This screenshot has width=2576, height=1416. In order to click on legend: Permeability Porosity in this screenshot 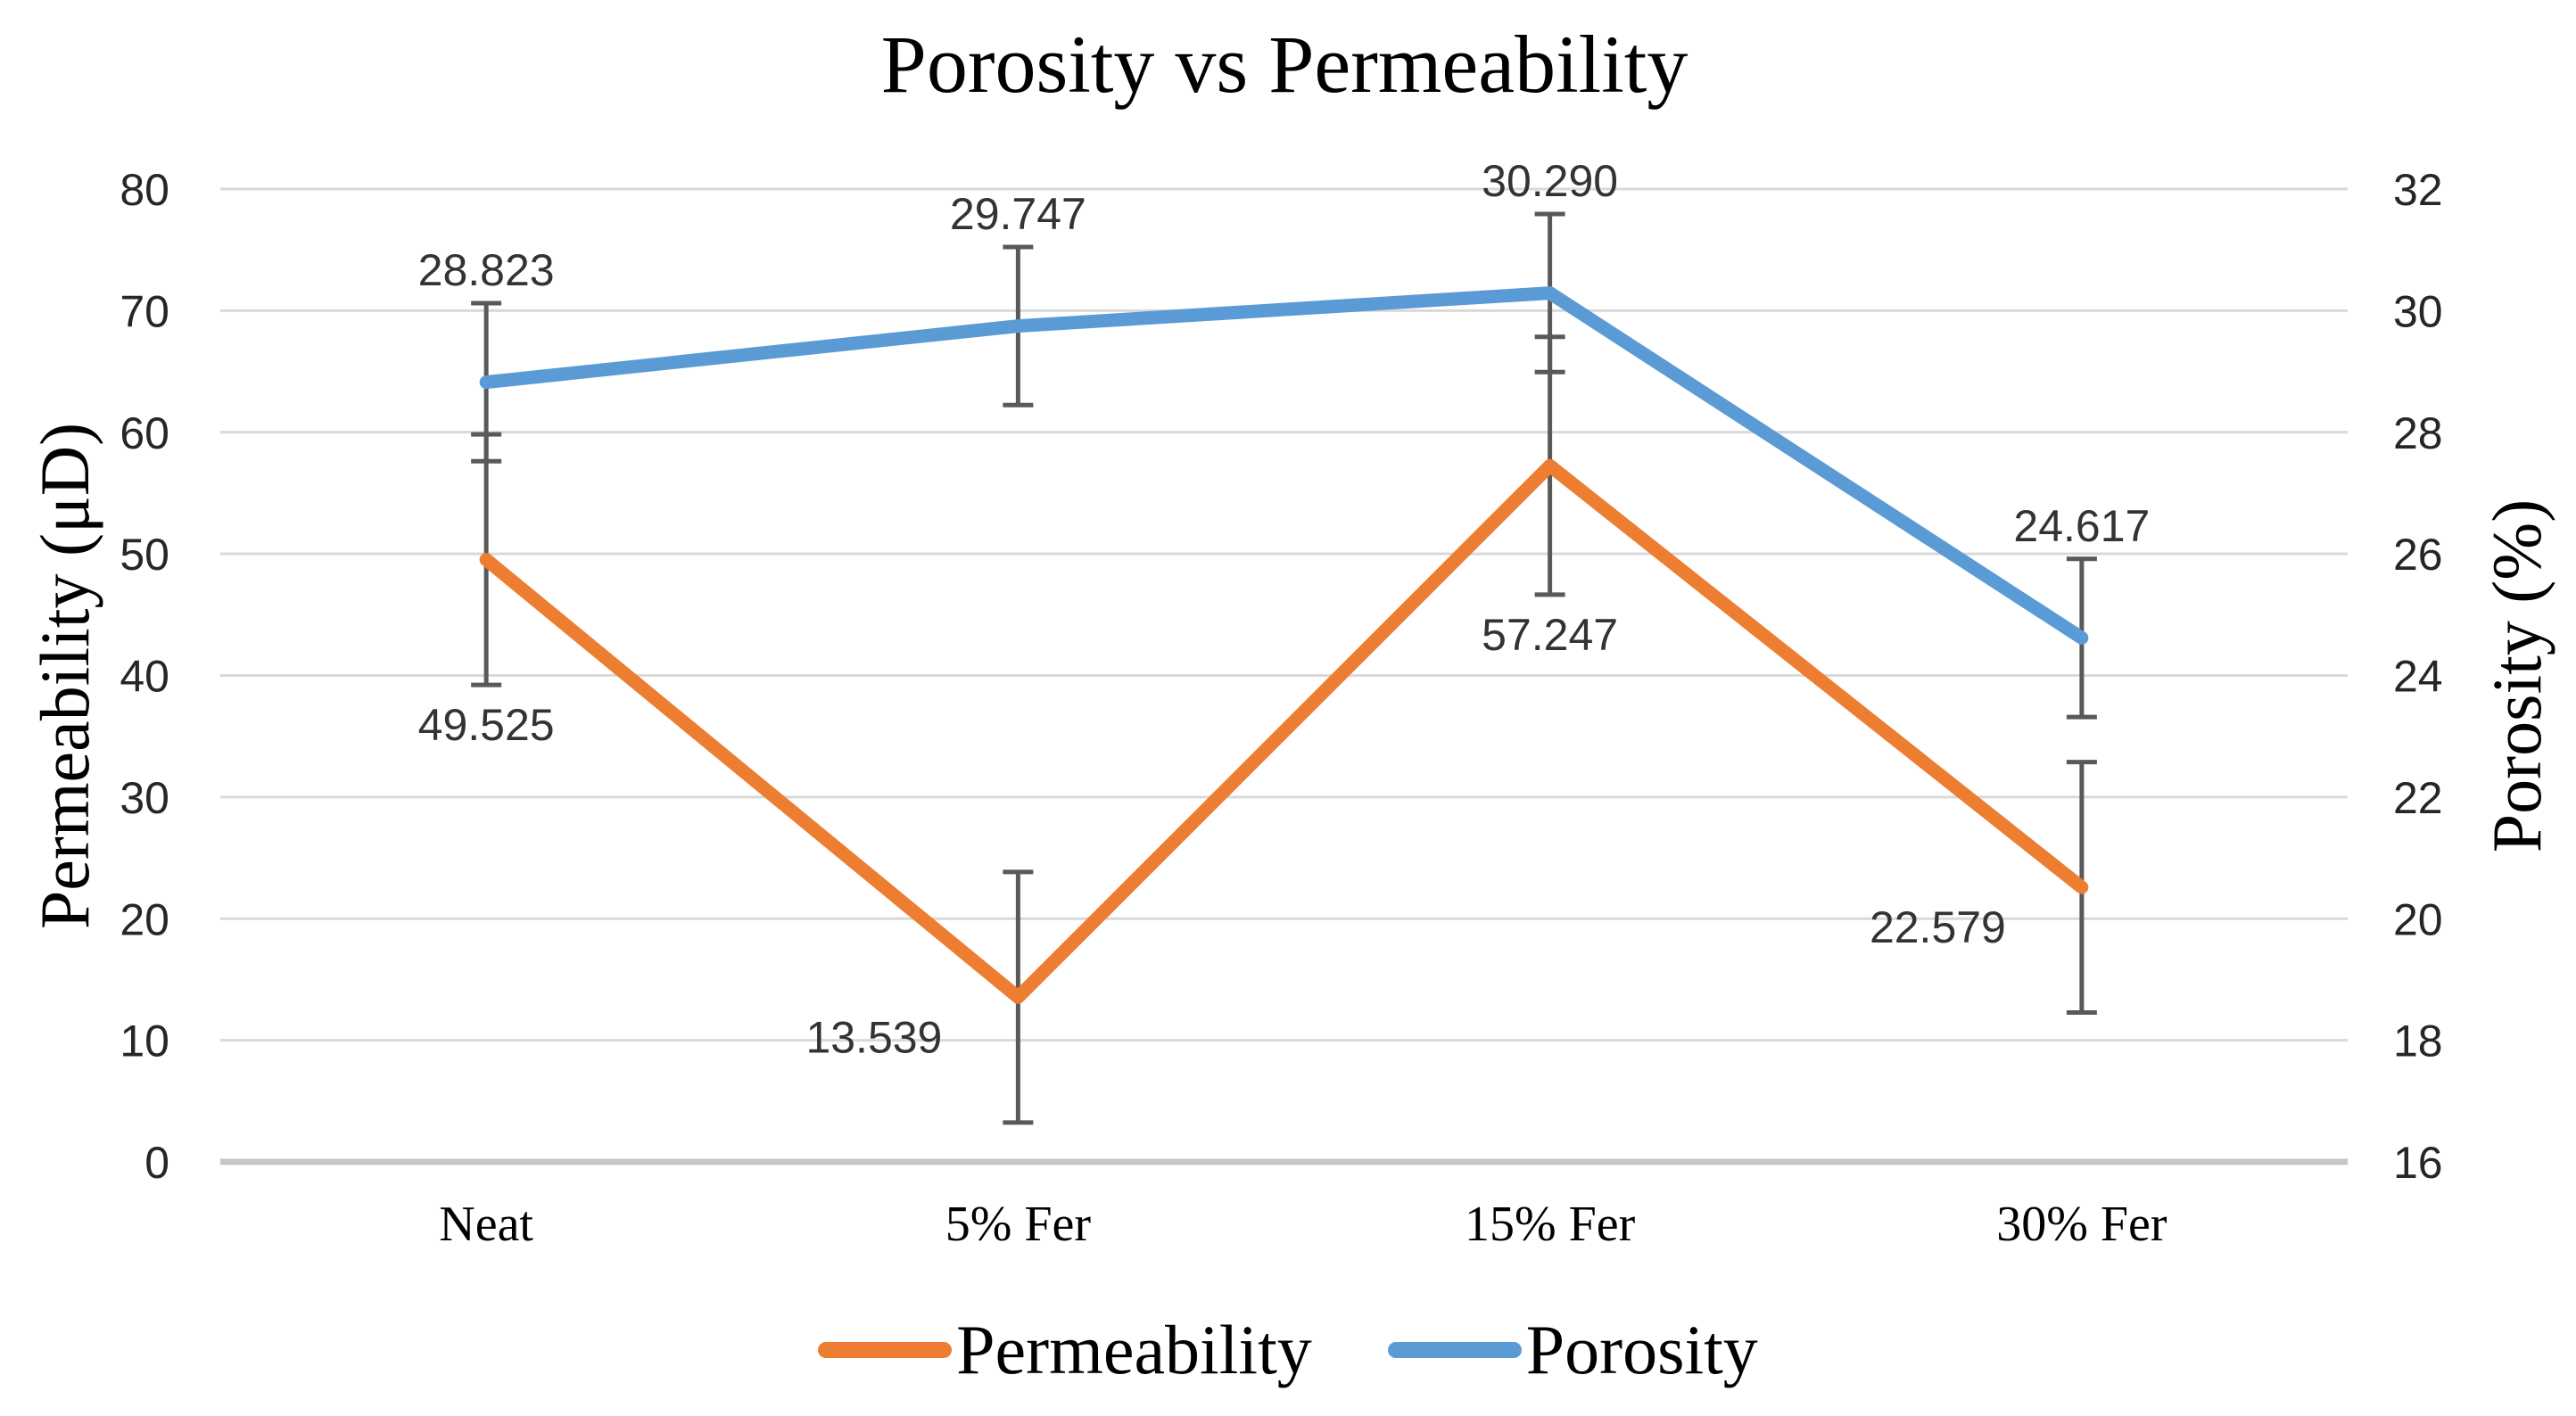, I will do `click(1288, 1350)`.